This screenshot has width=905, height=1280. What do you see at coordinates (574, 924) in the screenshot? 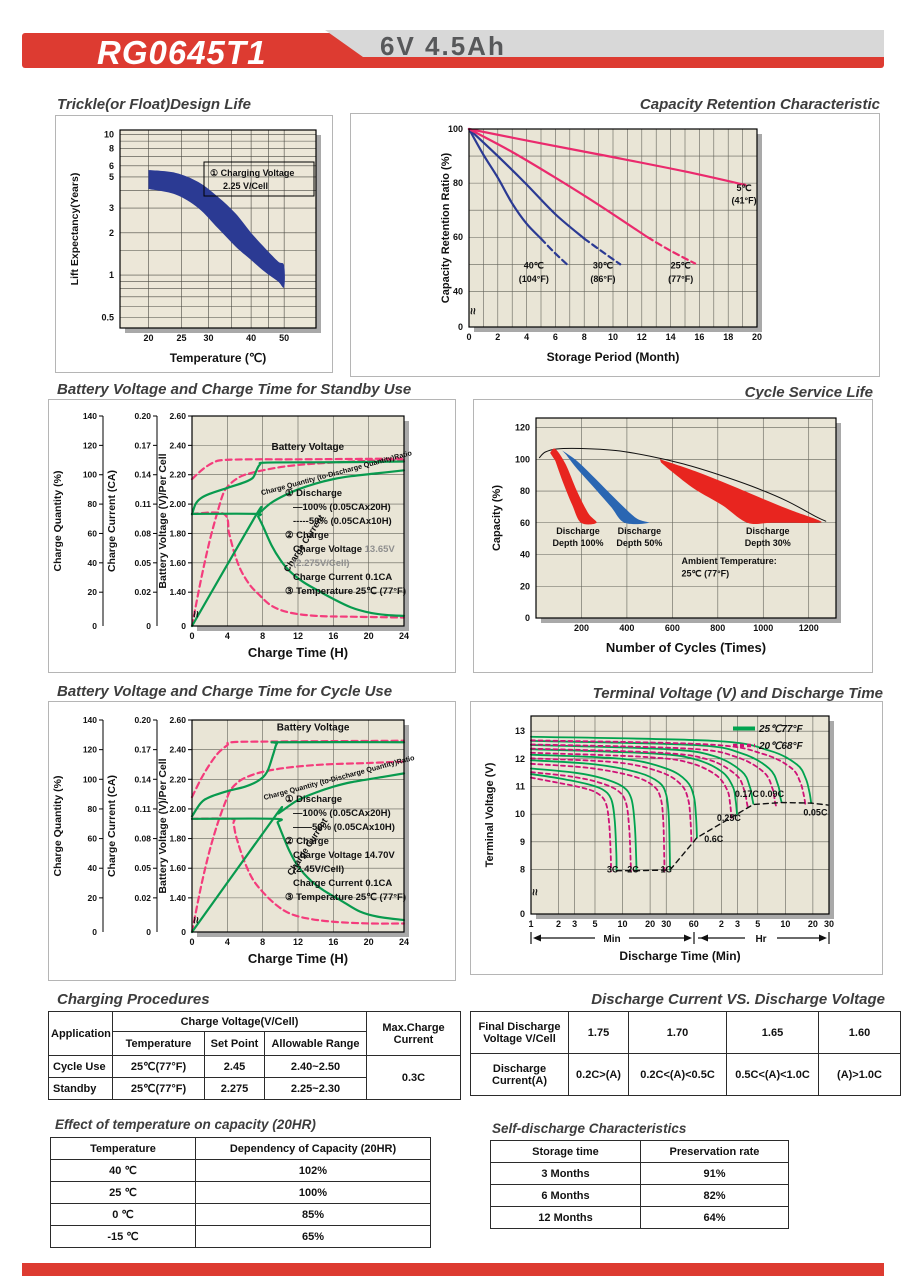
I see `svg-text: 3` at bounding box center [574, 924].